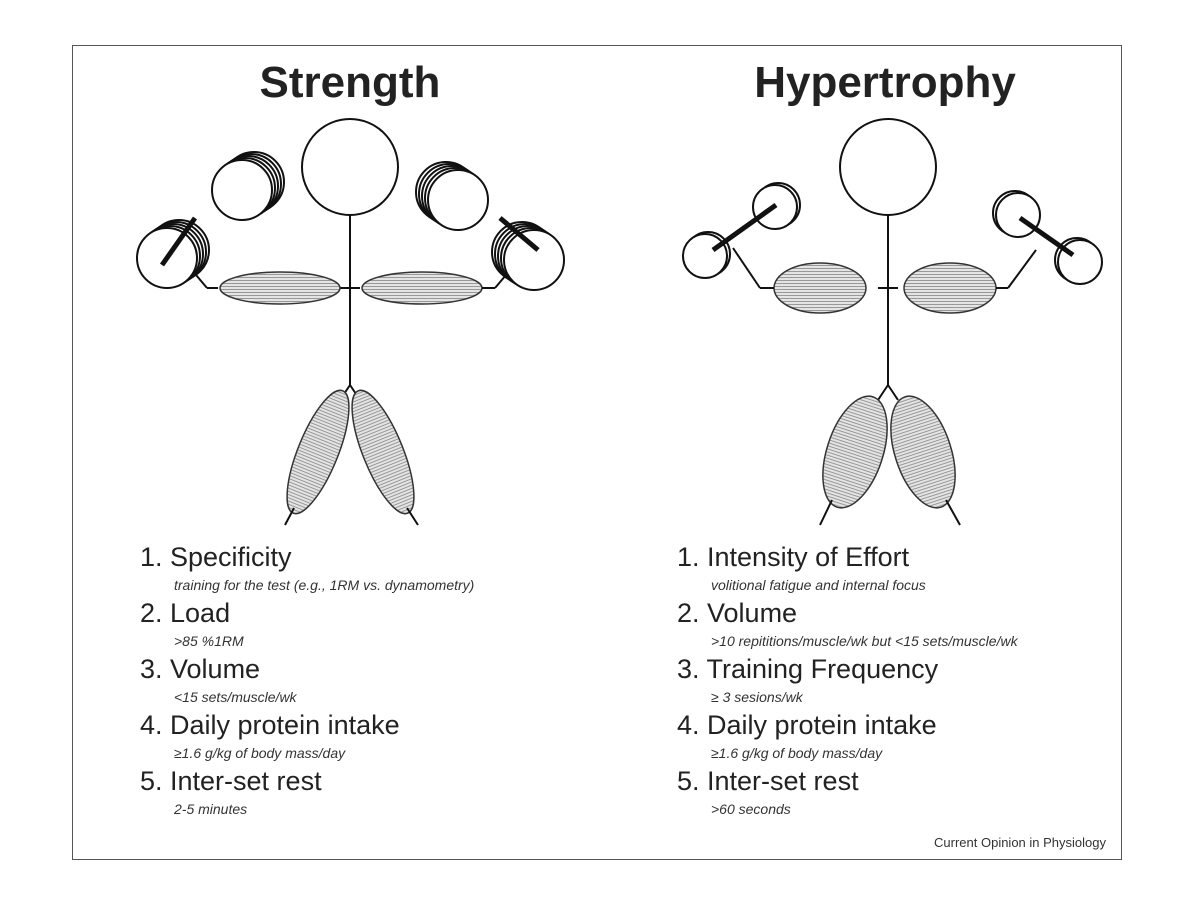 The height and width of the screenshot is (900, 1200). Describe the element at coordinates (211, 809) in the screenshot. I see `item-detail: 2-5 minutes` at that location.